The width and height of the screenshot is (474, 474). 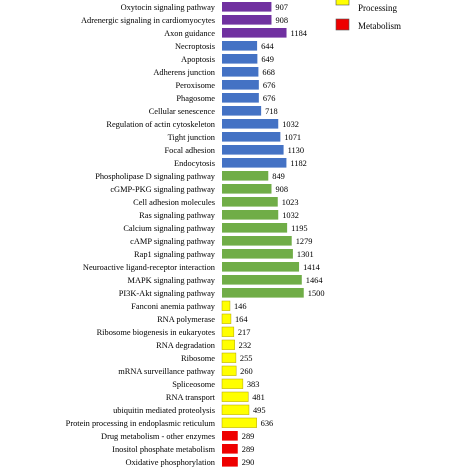 What do you see at coordinates (299, 228) in the screenshot?
I see `value-label: 1195` at bounding box center [299, 228].